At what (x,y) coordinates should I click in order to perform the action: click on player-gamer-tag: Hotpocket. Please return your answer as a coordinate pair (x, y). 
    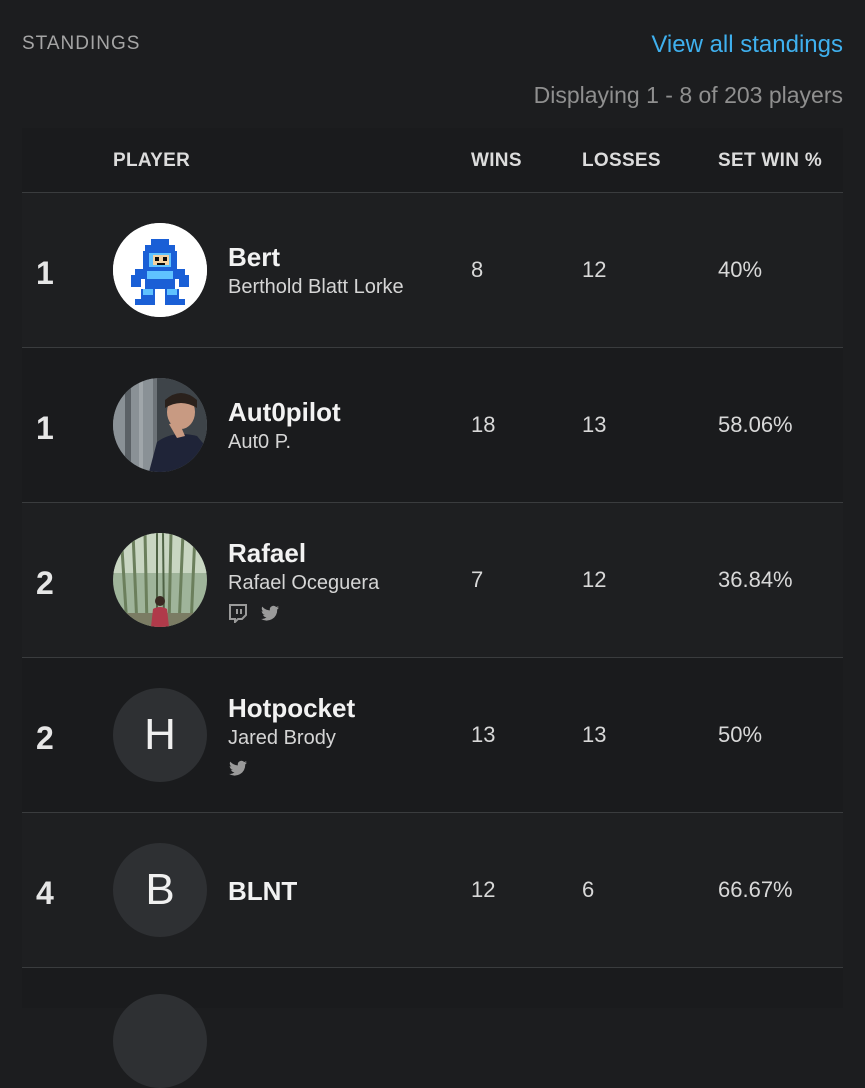
    Looking at the image, I should click on (292, 708).